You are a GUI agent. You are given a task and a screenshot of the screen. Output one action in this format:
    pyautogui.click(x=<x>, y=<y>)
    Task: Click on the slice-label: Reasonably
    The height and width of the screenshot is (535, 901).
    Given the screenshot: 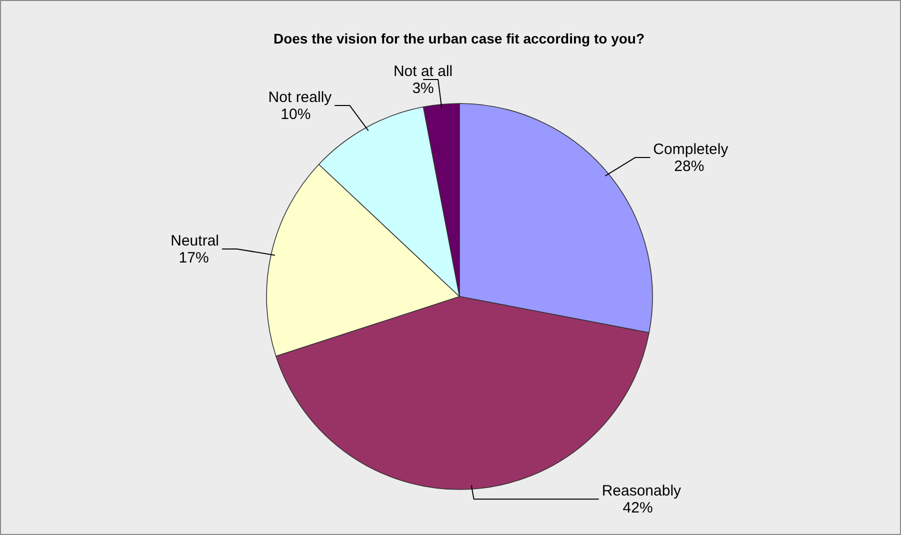 What is the action you would take?
    pyautogui.click(x=642, y=491)
    